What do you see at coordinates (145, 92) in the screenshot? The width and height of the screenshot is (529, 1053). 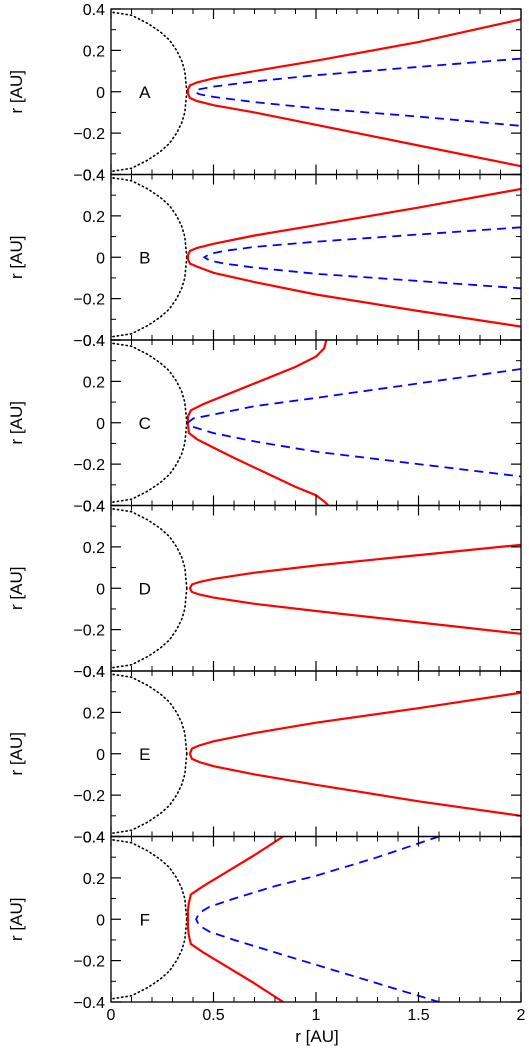 I see `panel-label: A` at bounding box center [145, 92].